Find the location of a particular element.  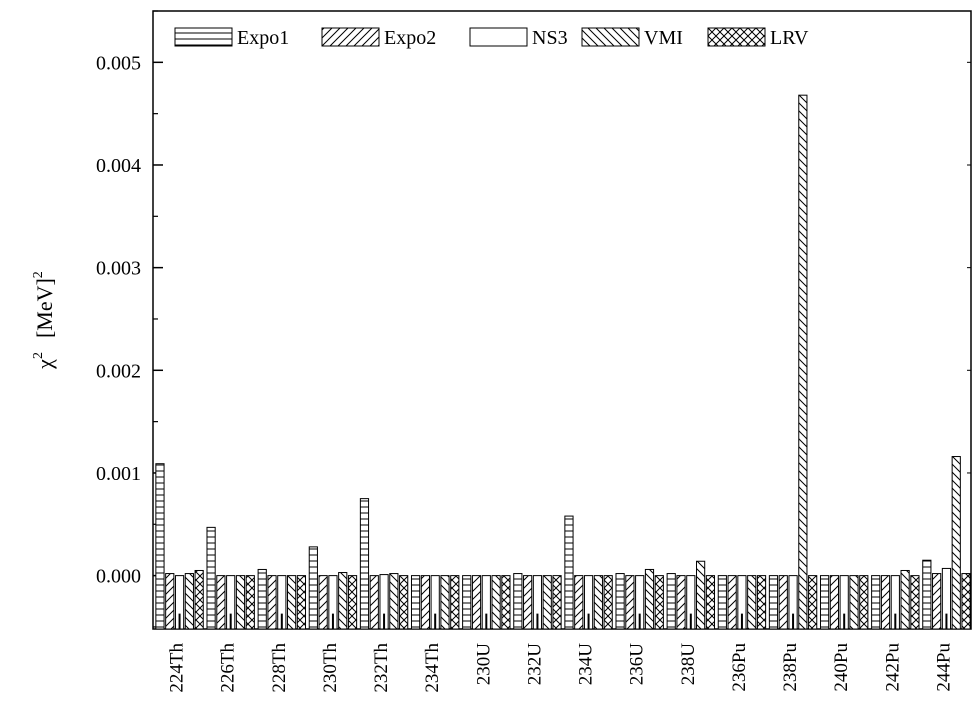

x-category-label: 236Pu is located at coordinates (739, 667).